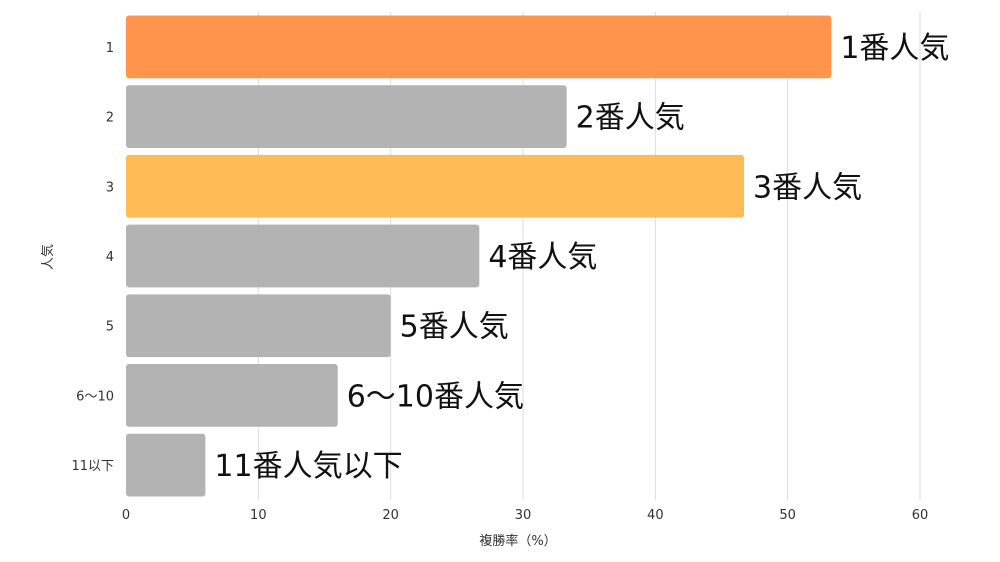 The width and height of the screenshot is (1000, 562). What do you see at coordinates (630, 118) in the screenshot?
I see `bar-label: 2番人気` at bounding box center [630, 118].